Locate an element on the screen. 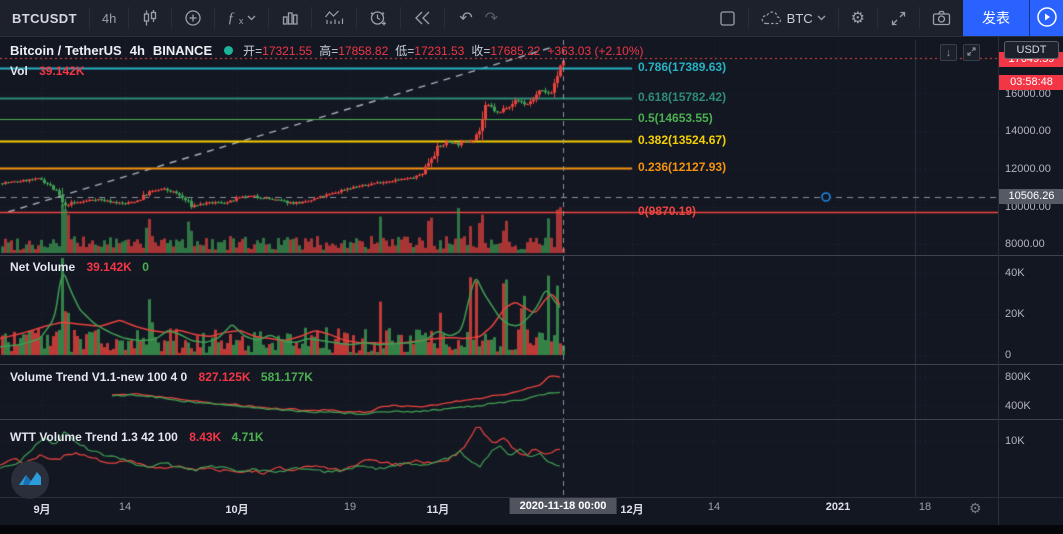  fullscreen-button is located at coordinates (898, 18).